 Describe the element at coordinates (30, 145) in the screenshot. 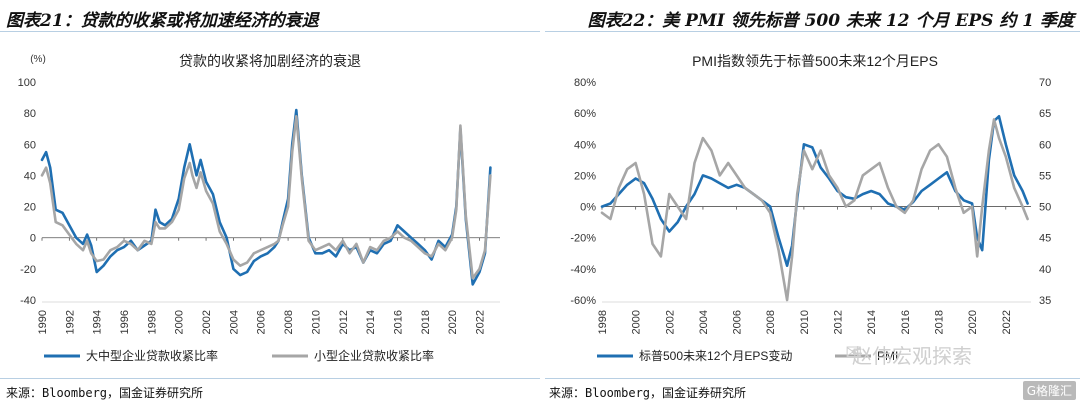

I see `y-tick-label: 60` at that location.